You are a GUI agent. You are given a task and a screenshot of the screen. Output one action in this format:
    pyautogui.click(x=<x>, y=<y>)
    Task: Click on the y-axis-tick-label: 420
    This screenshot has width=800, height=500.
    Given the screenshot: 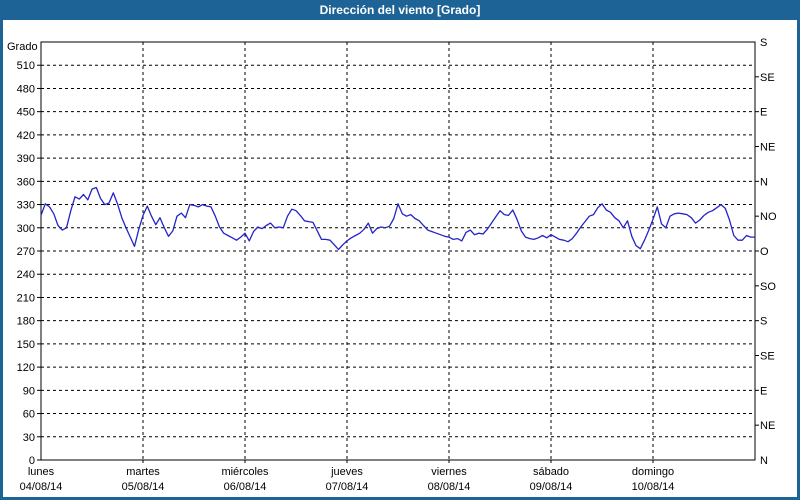 What is the action you would take?
    pyautogui.click(x=26, y=136)
    